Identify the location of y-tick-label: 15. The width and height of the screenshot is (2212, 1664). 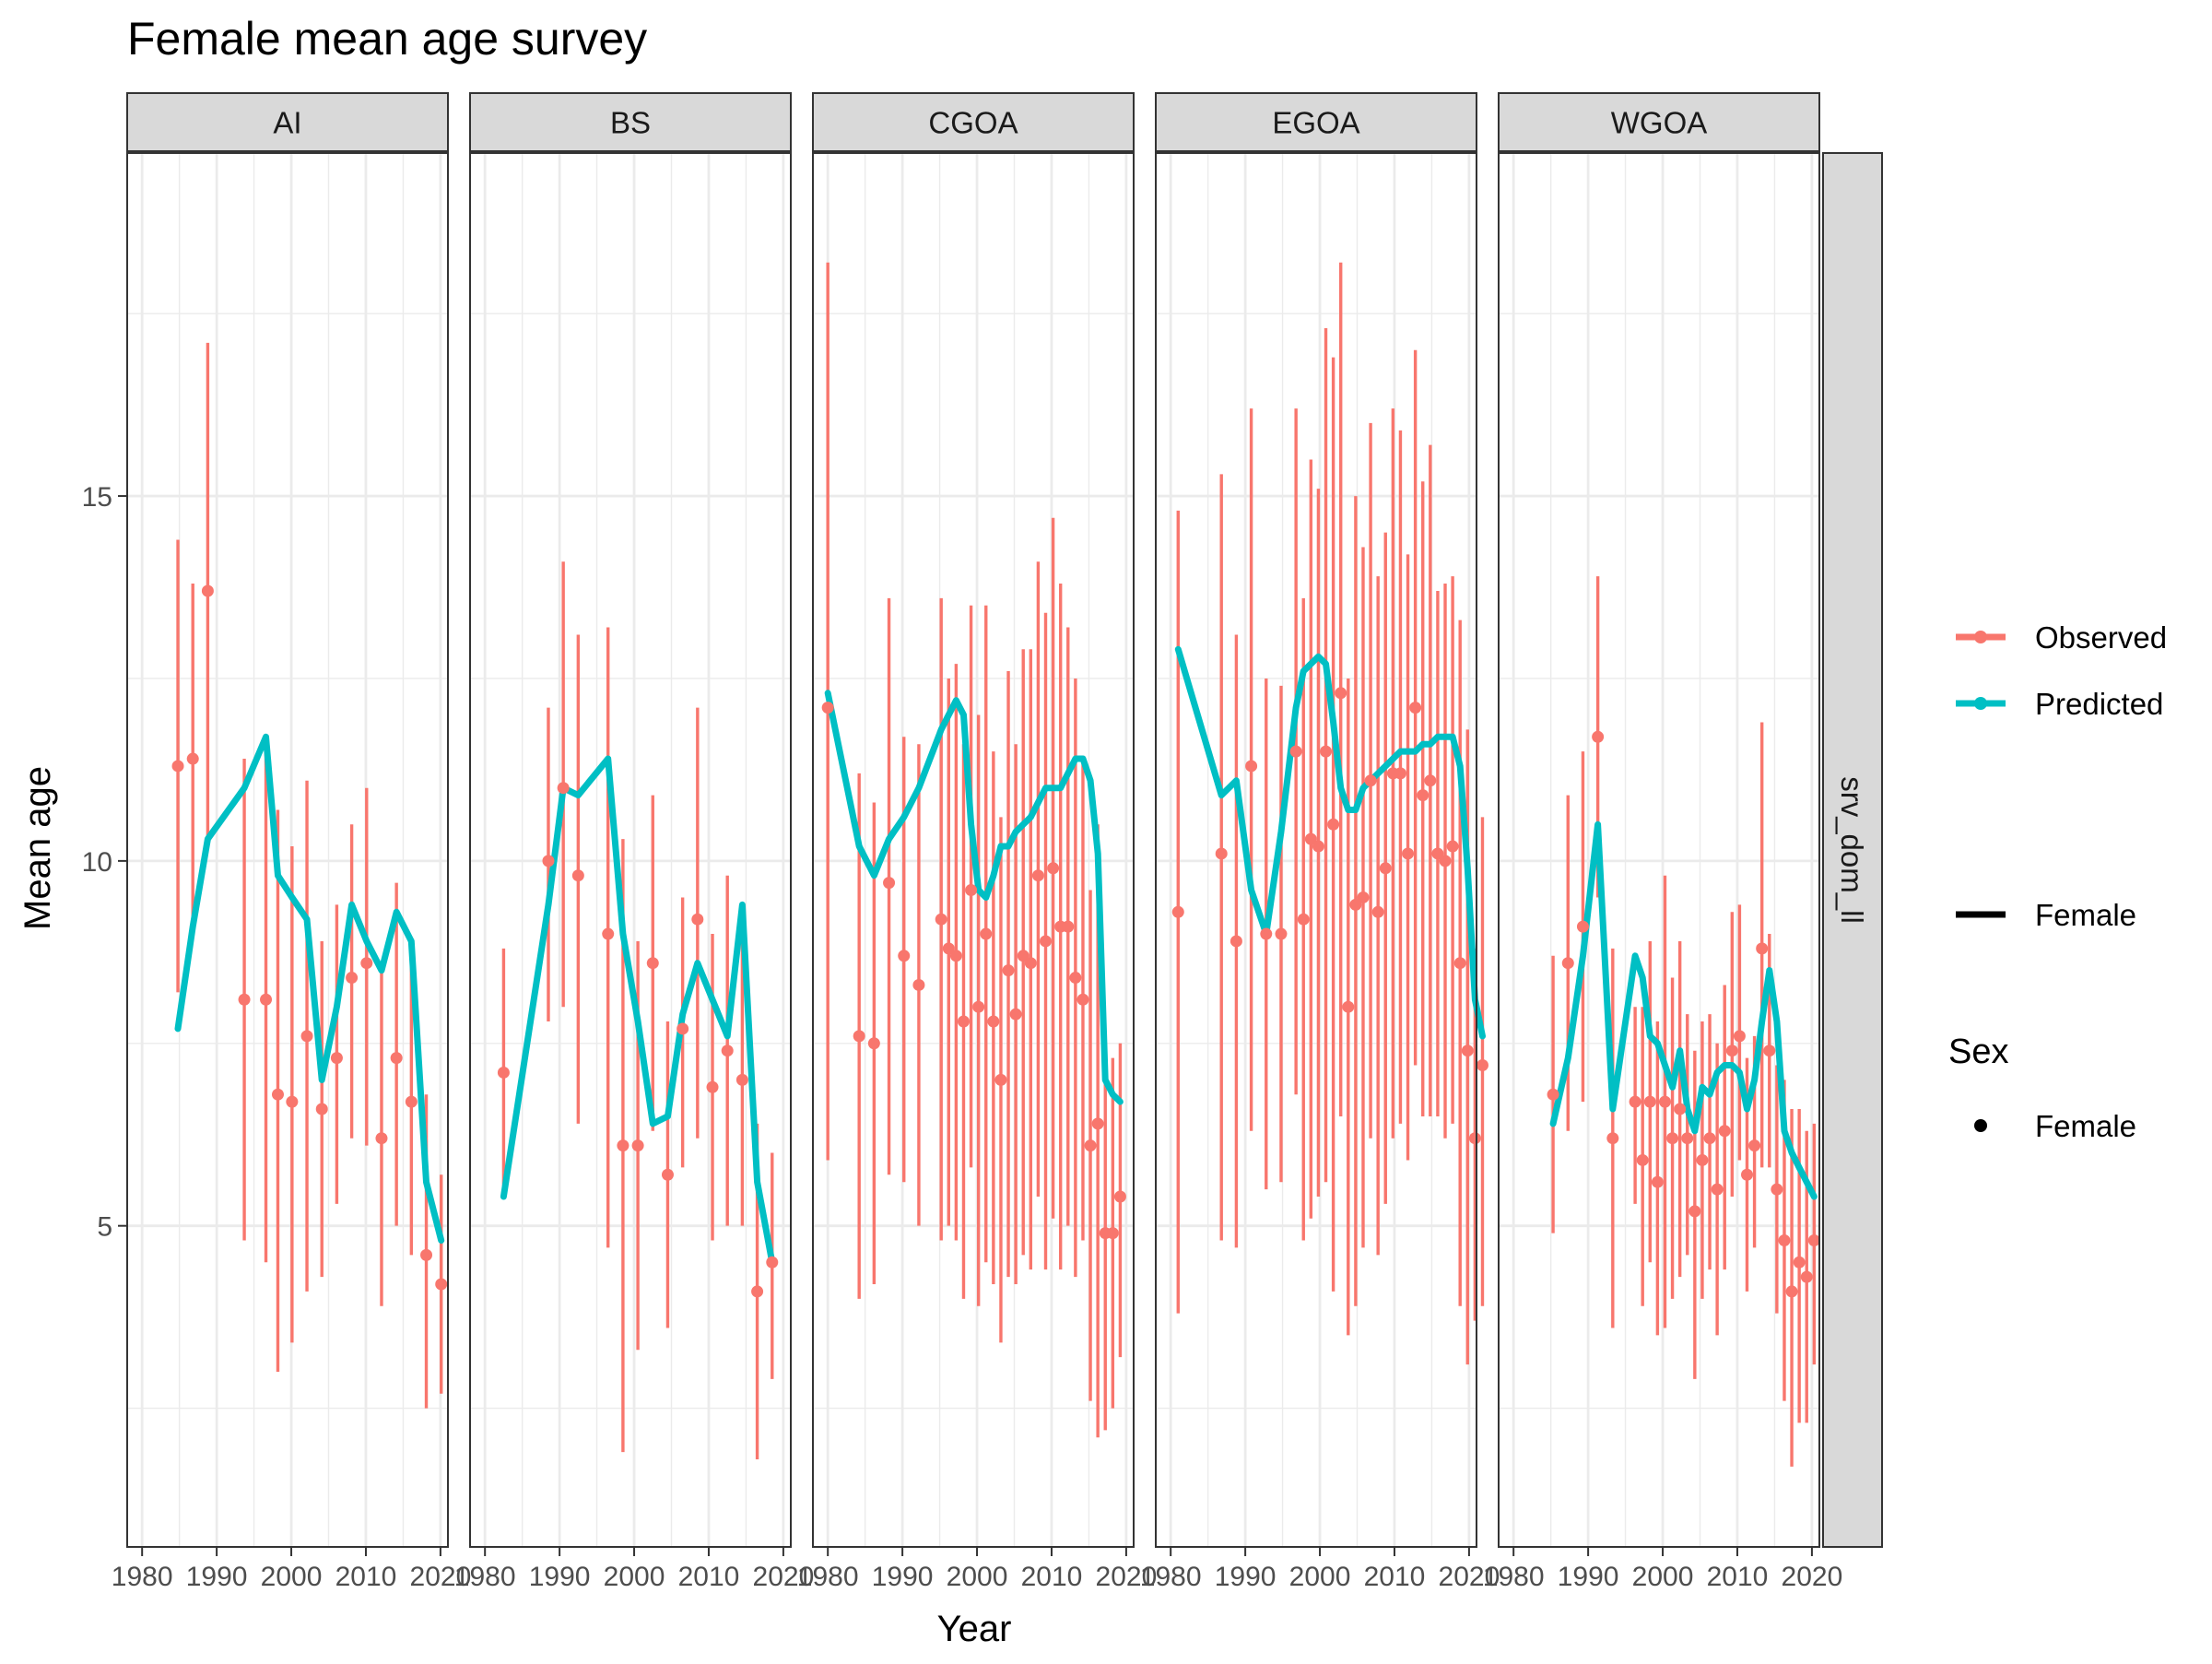
(97, 497).